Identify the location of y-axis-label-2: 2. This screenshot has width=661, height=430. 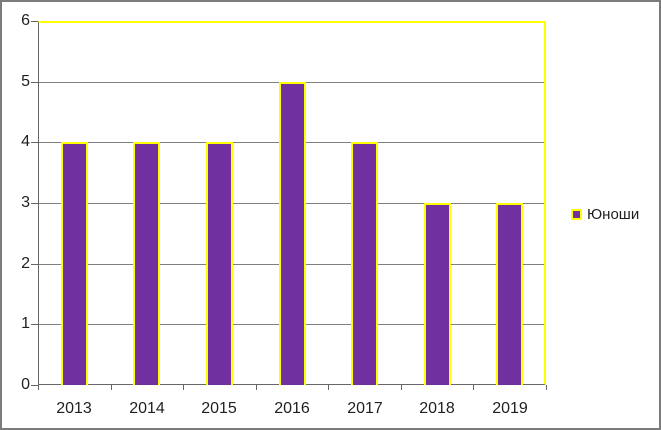
(25, 263).